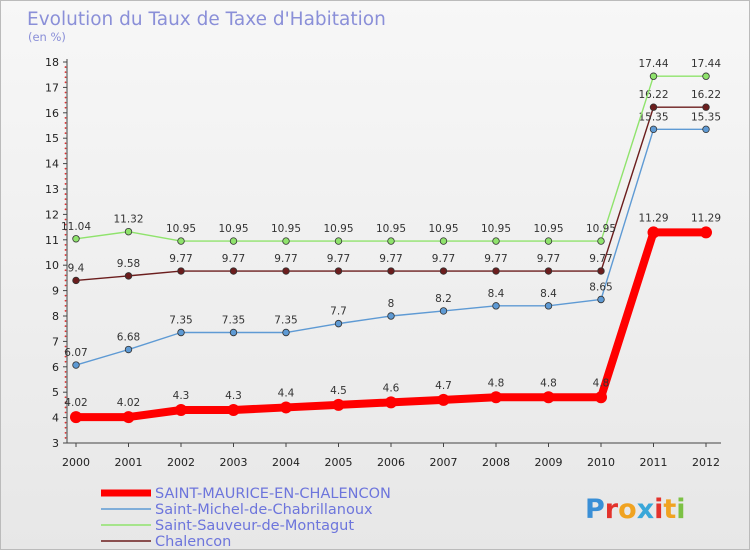  What do you see at coordinates (339, 462) in the screenshot?
I see `x-tick-label: 2005` at bounding box center [339, 462].